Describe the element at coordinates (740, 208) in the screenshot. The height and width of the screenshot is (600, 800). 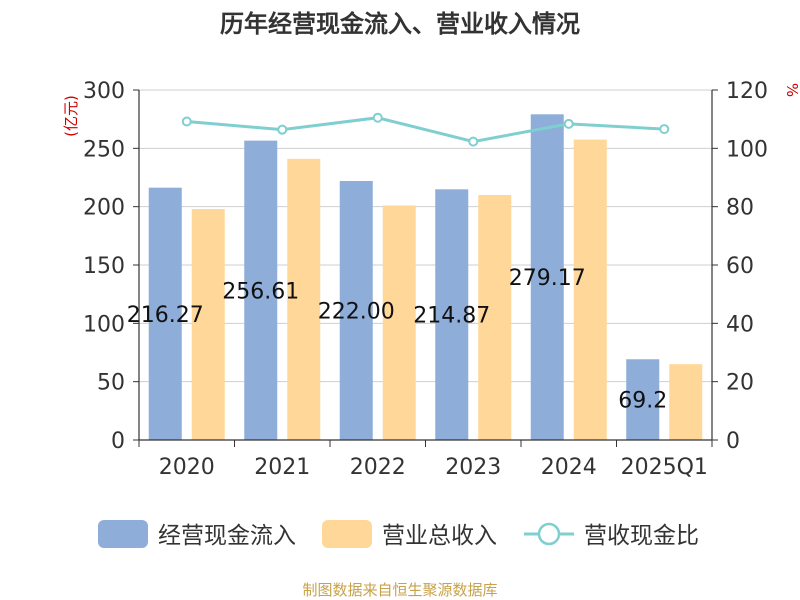
I see `right-tick-label: 80` at that location.